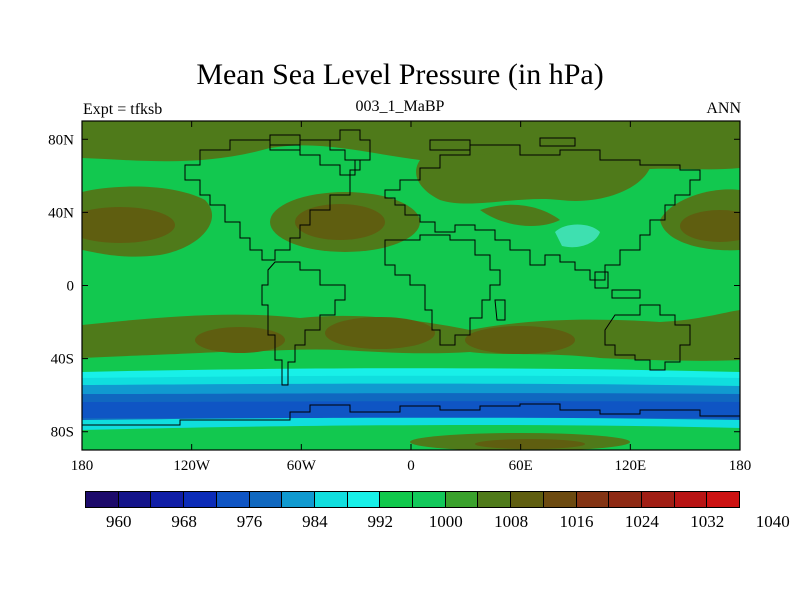 The height and width of the screenshot is (600, 800). Describe the element at coordinates (530, 444) in the screenshot. I see `field-antarctic-core` at that location.